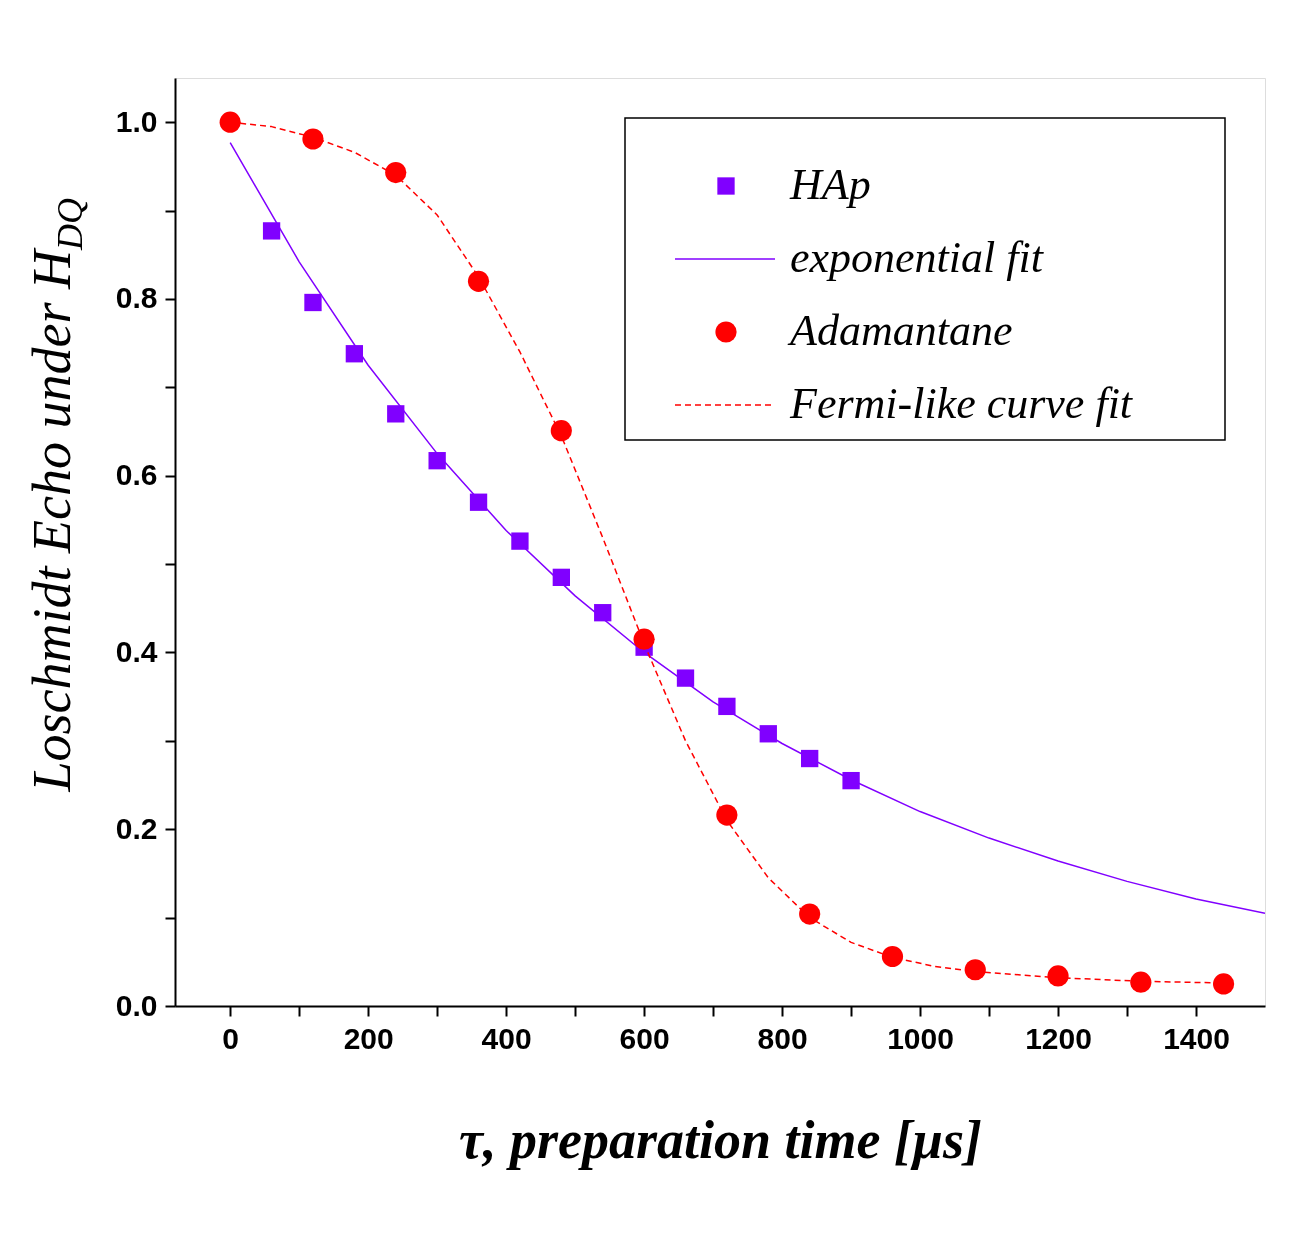 Image resolution: width=1289 pixels, height=1258 pixels. Describe the element at coordinates (136, 121) in the screenshot. I see `y-tick-label: 1.0` at that location.